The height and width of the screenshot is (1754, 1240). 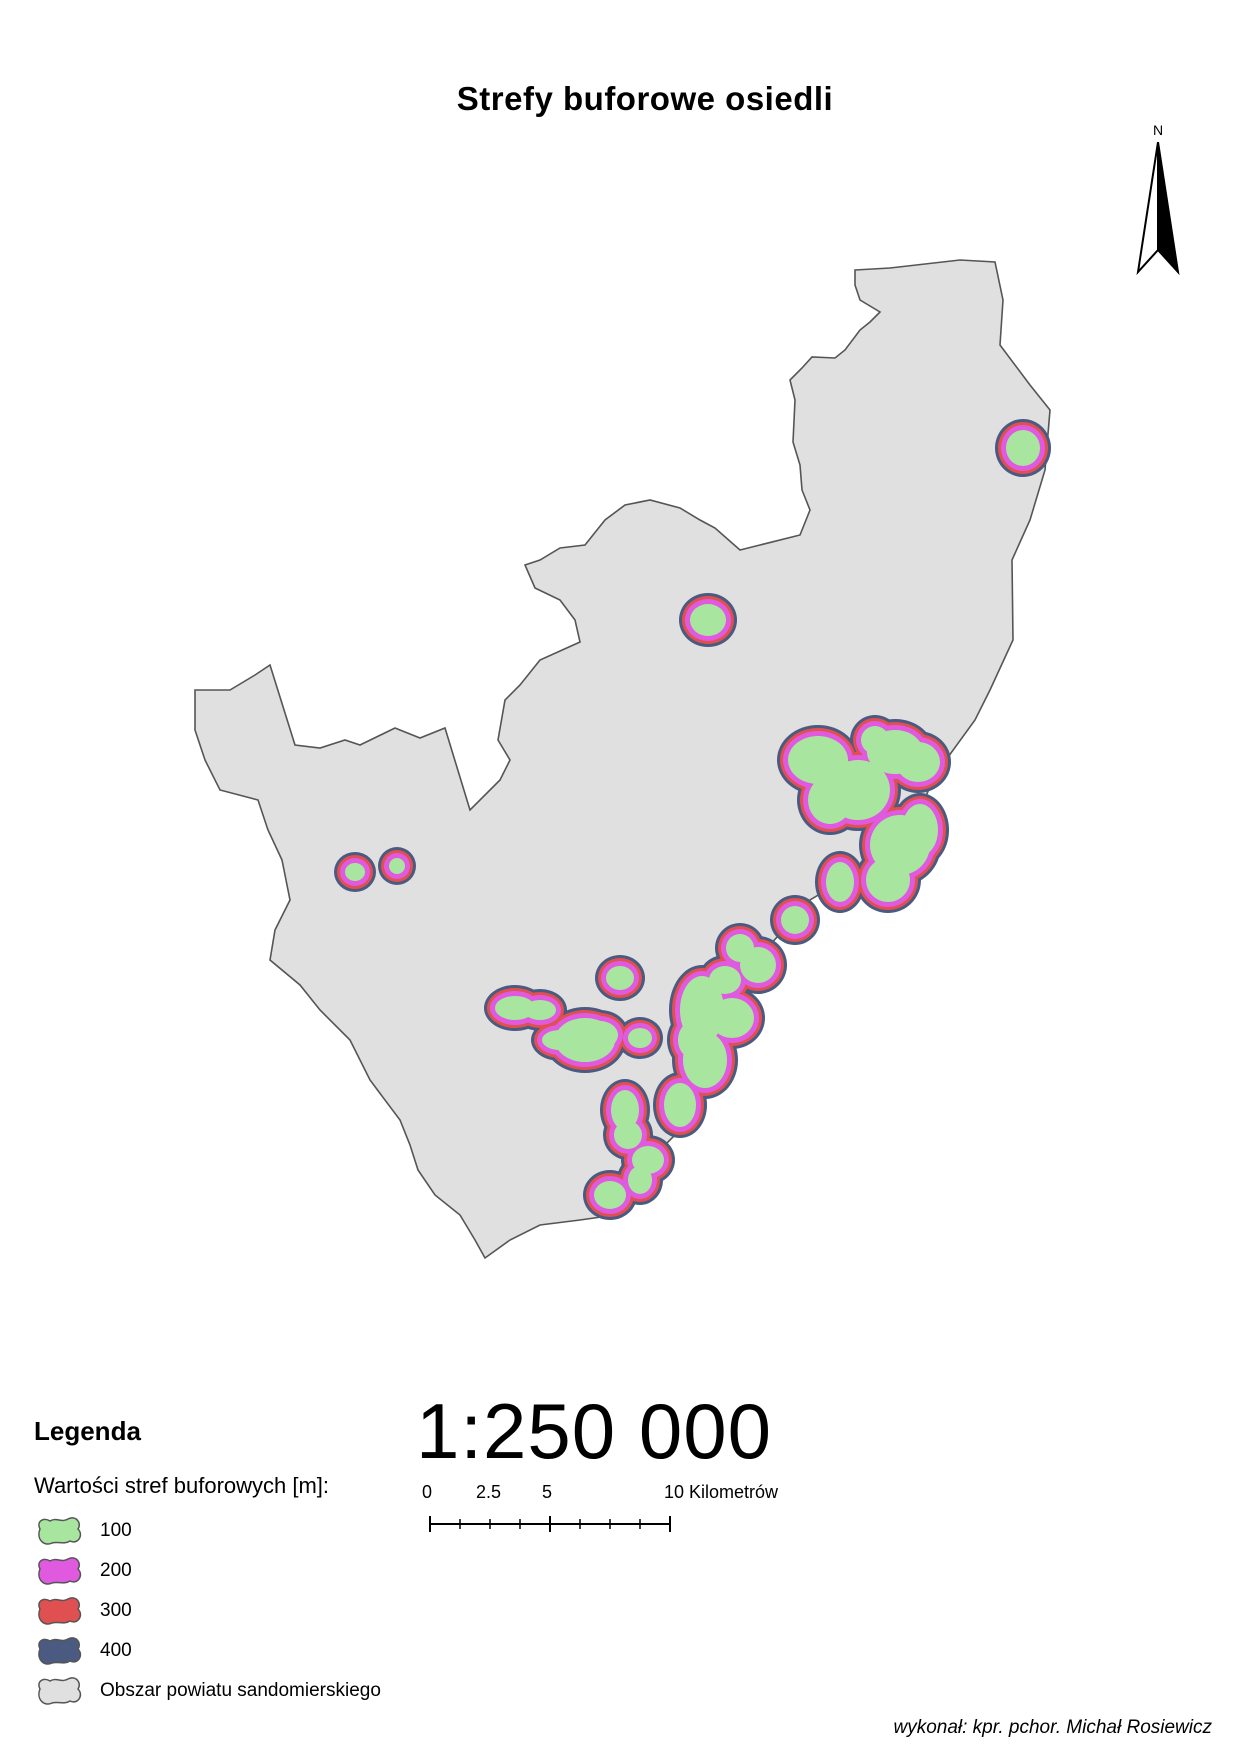 What do you see at coordinates (116, 1610) in the screenshot?
I see `legend-item-label: 300` at bounding box center [116, 1610].